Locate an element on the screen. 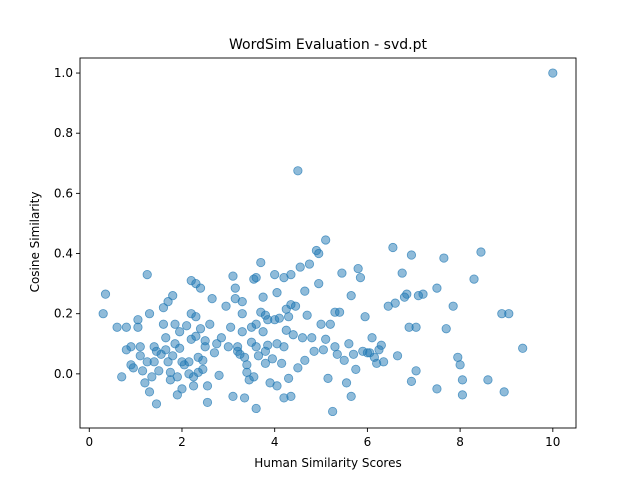 The height and width of the screenshot is (485, 640). x-tick-label: 10 is located at coordinates (552, 442).